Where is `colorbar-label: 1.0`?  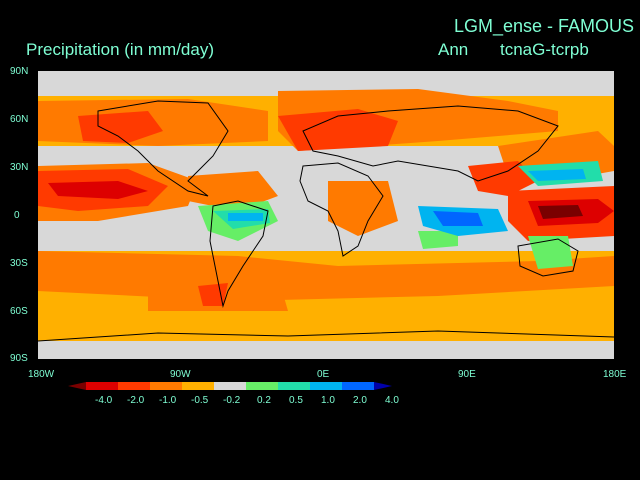
colorbar-label: 1.0 is located at coordinates (328, 400).